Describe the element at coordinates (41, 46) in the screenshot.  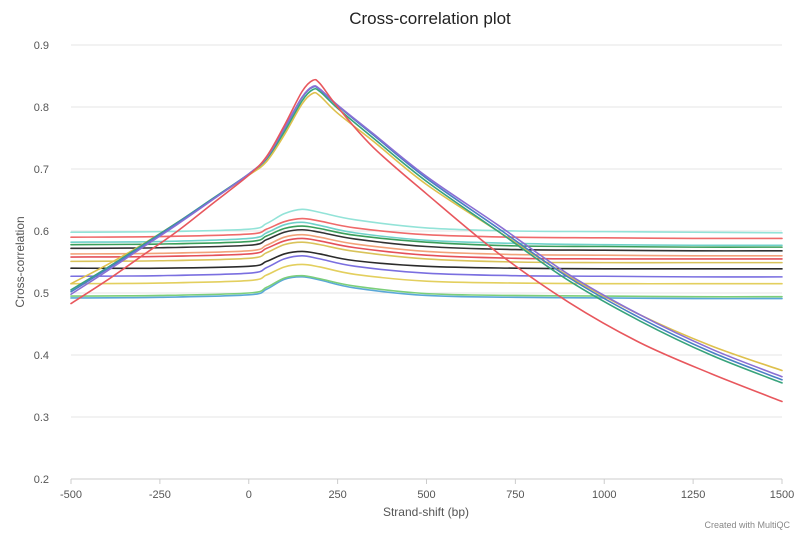
I see `y-tick-label: 0.9` at that location.